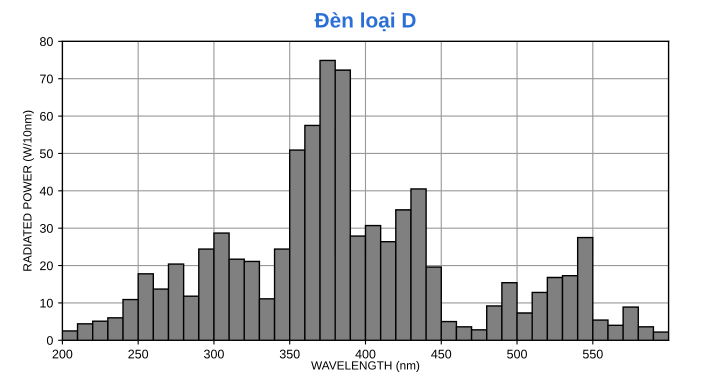 The width and height of the screenshot is (709, 376). I want to click on y-tick-label: 10, so click(46, 303).